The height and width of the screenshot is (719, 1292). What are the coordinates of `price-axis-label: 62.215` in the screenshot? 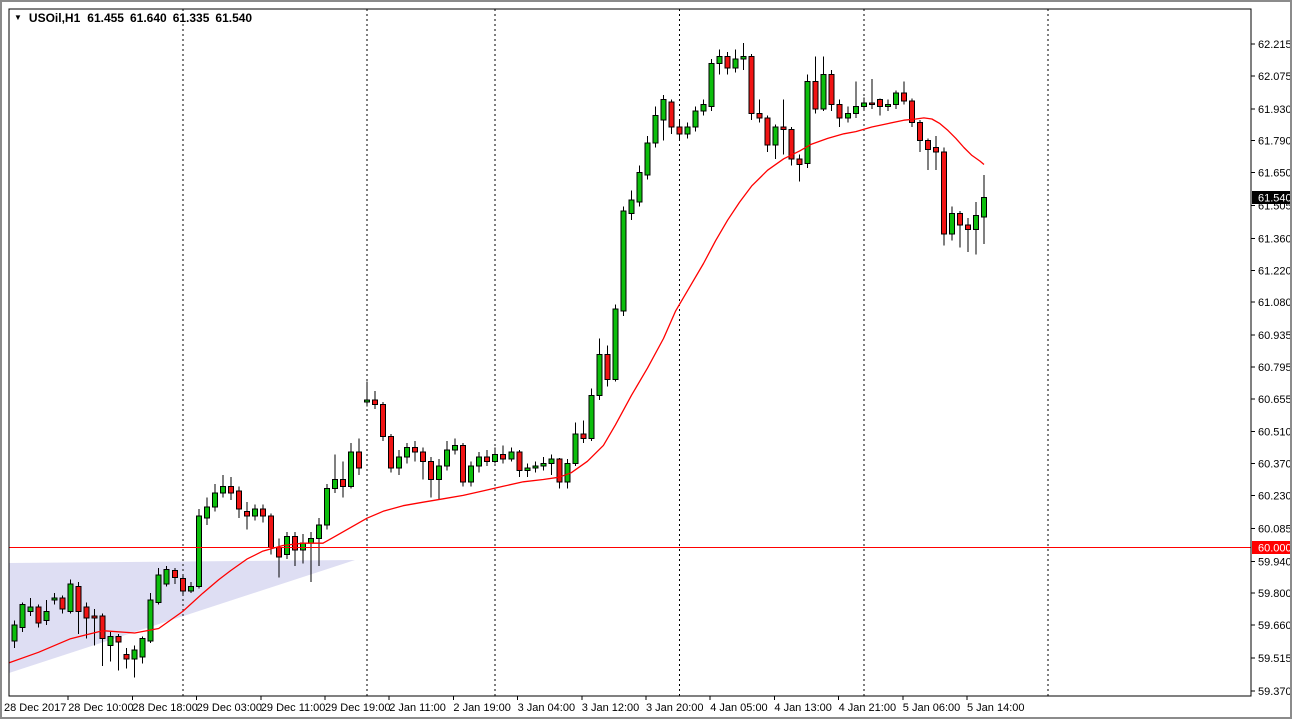 It's located at (1275, 45).